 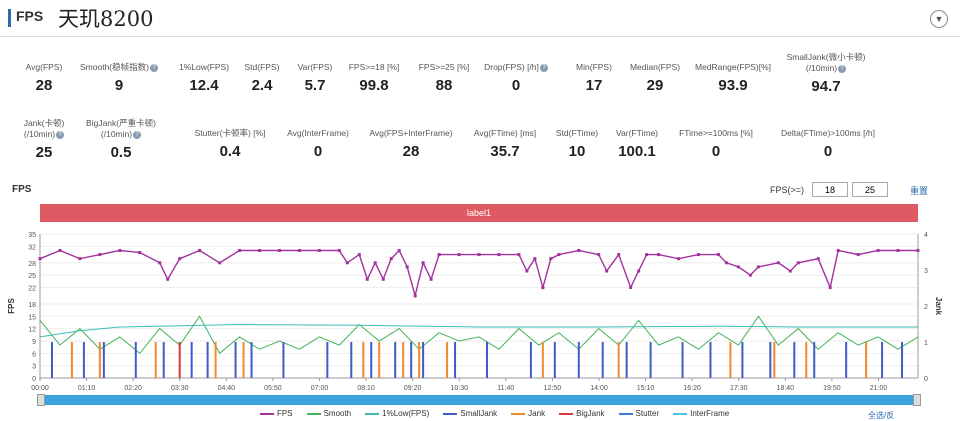 What do you see at coordinates (204, 67) in the screenshot?
I see `metric-label: 1%Low(FPS)` at bounding box center [204, 67].